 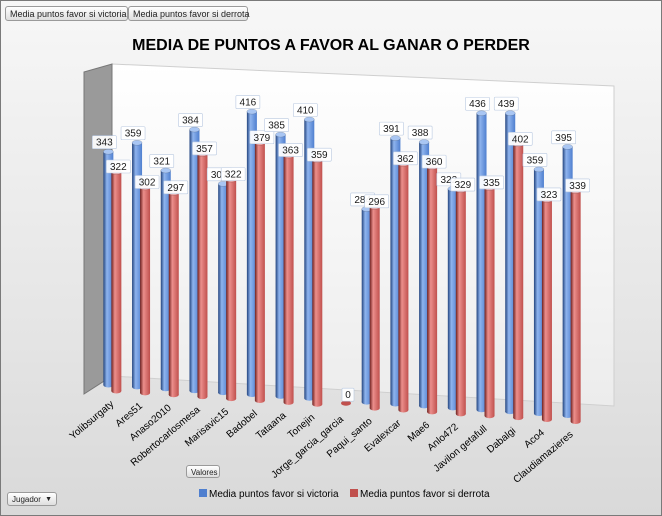 I want to click on jugador-dropdown-label: Jugador, so click(x=26, y=499).